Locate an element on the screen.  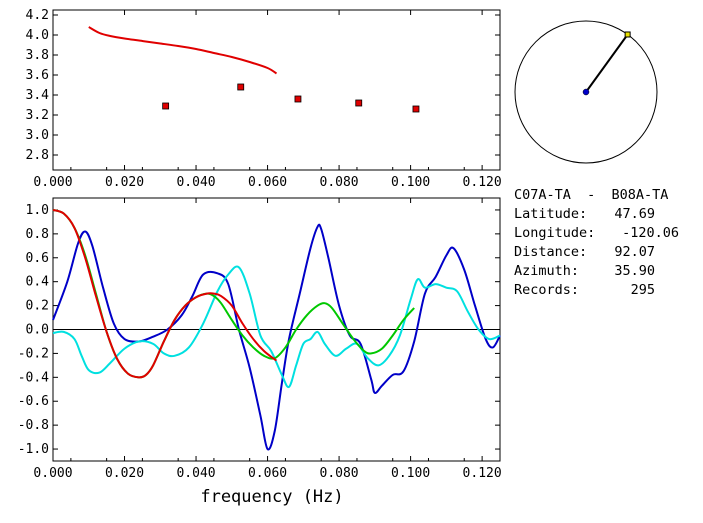
azimuth-label: Azimuth: is located at coordinates (546, 271).